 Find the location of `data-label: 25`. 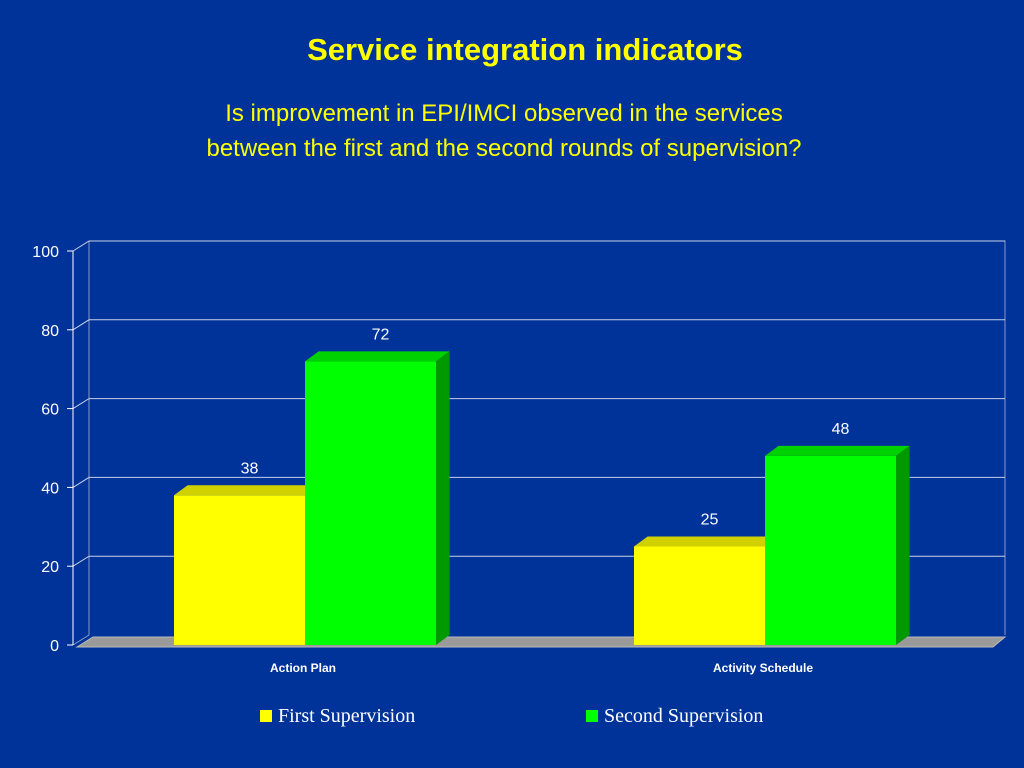

data-label: 25 is located at coordinates (710, 520).